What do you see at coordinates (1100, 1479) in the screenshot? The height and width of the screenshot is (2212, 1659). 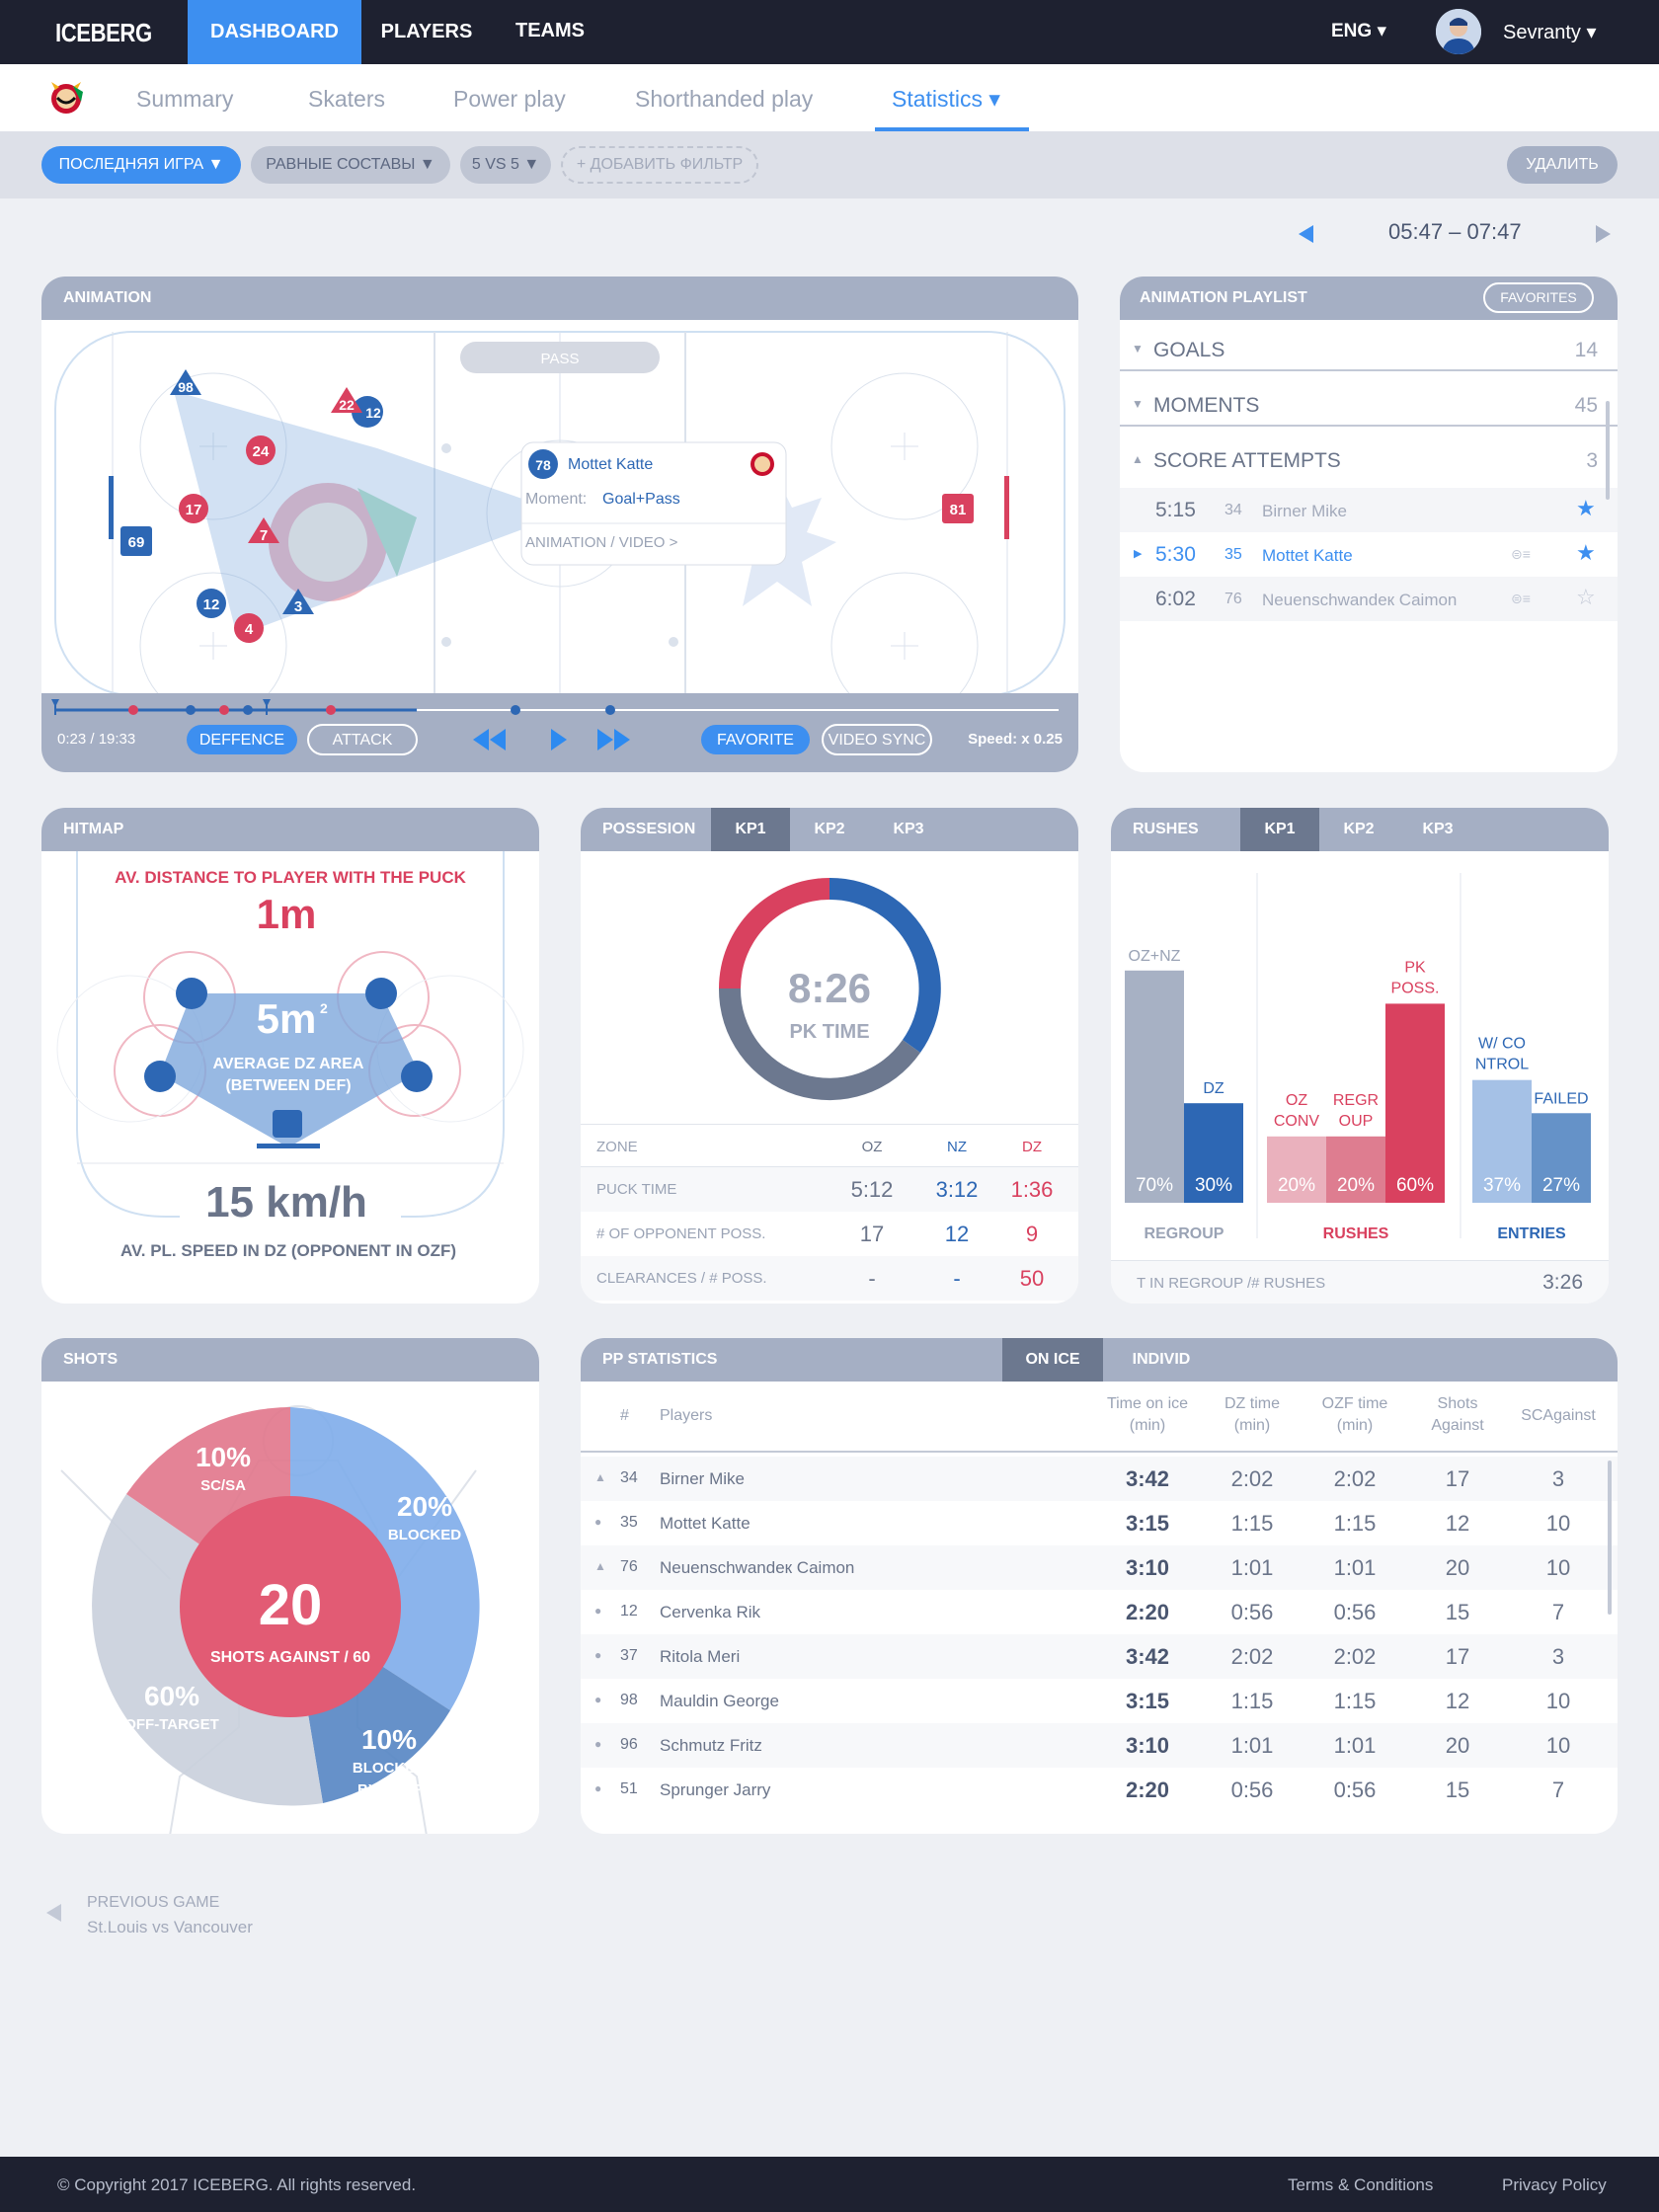 I see `table-row: ▲ 34 Birner Mike 3:42 2:02 2:02 17 3` at bounding box center [1100, 1479].